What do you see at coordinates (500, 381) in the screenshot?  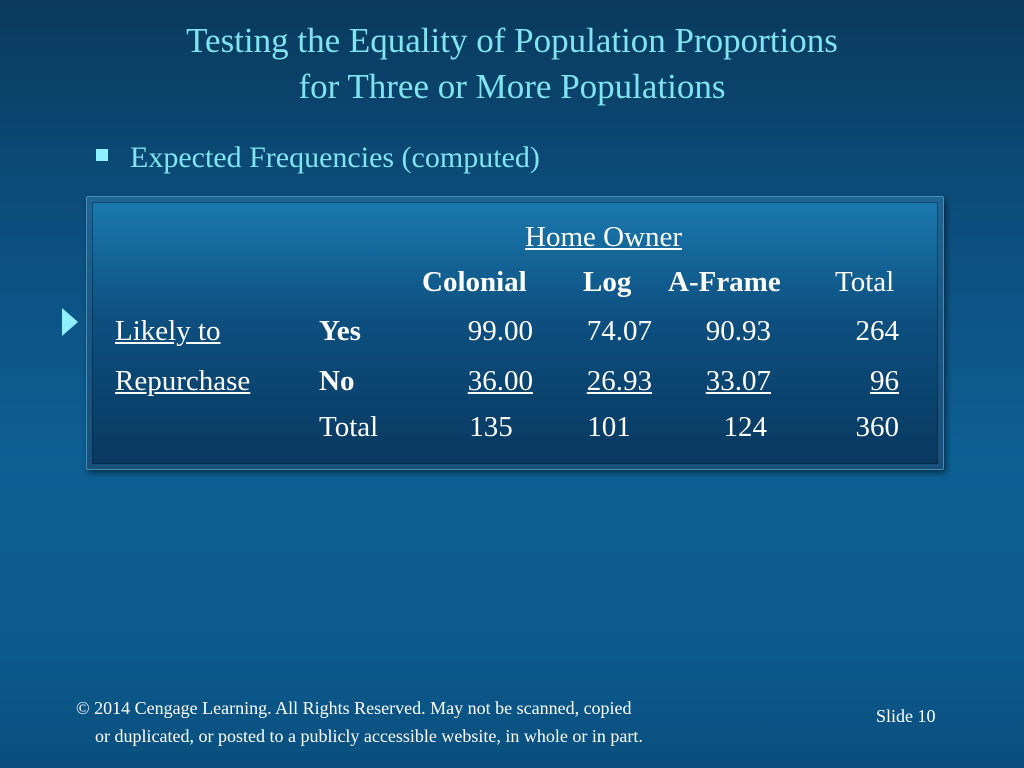 I see `cell-no-colonial: 36.00` at bounding box center [500, 381].